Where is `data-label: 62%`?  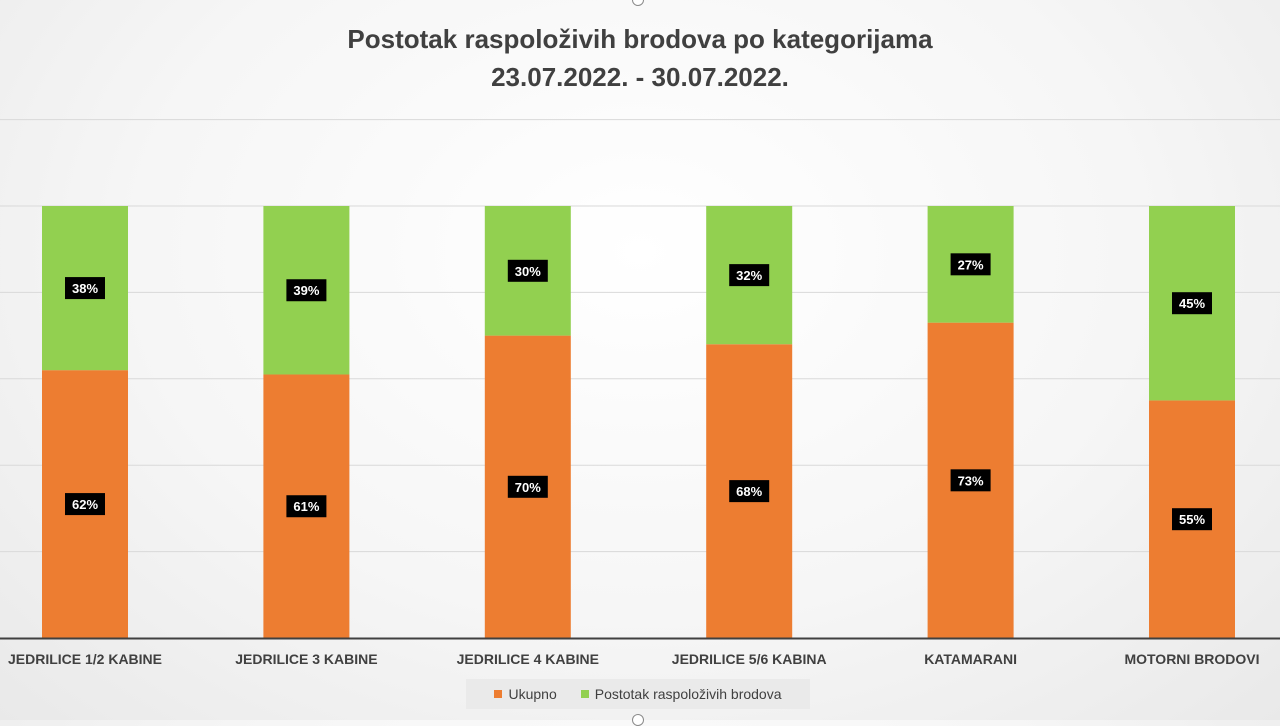
data-label: 62% is located at coordinates (85, 504).